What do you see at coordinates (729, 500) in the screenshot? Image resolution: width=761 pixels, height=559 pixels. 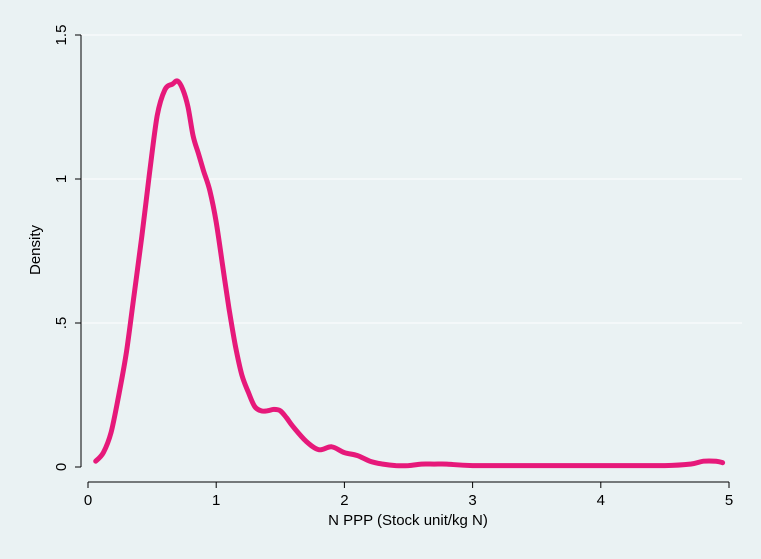 I see `x-tick-label-5: 5` at bounding box center [729, 500].